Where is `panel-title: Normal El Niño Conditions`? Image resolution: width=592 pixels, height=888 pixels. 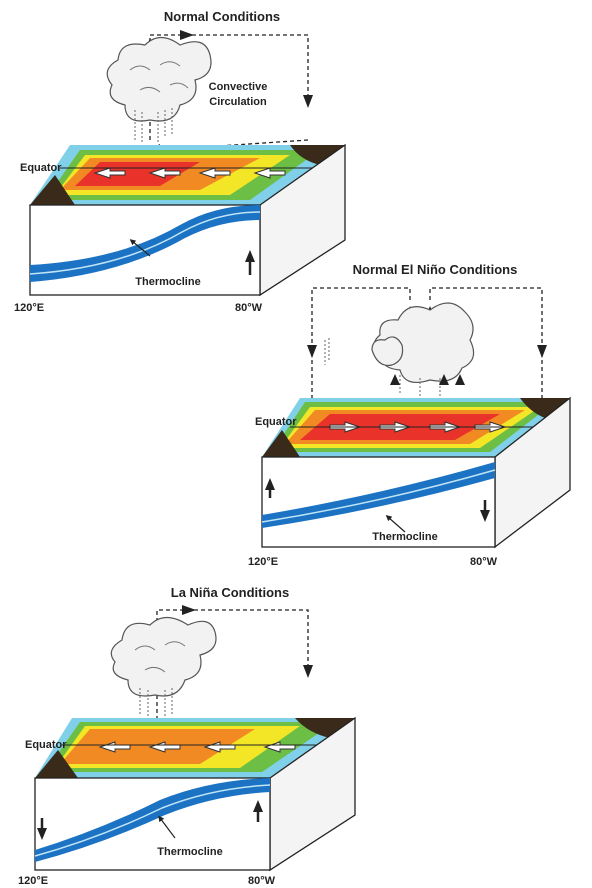 panel-title: Normal El Niño Conditions is located at coordinates (435, 269).